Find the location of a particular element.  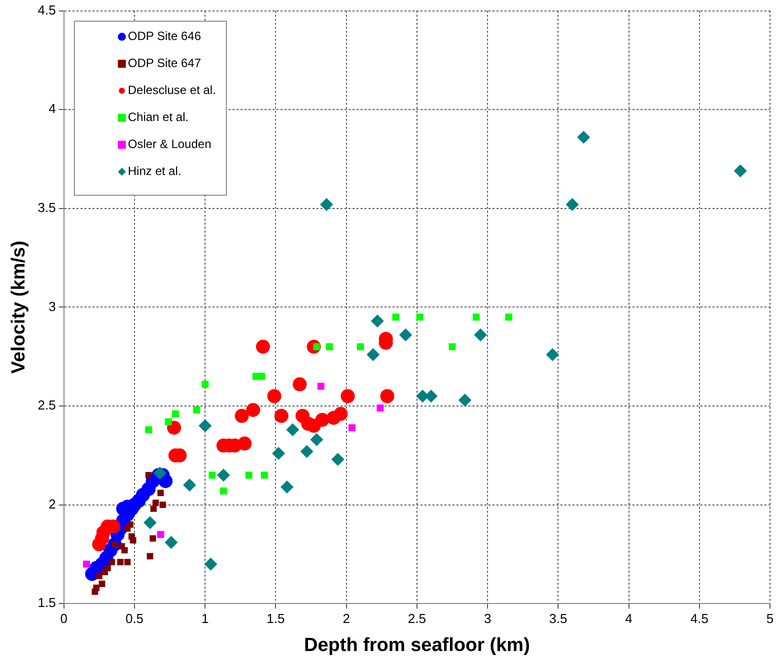

x-tick-label: 0.5 is located at coordinates (134, 618).